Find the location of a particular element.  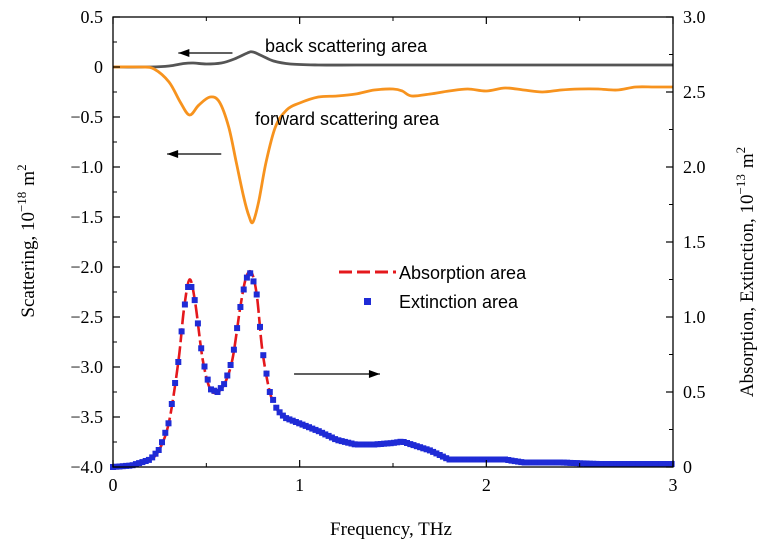

forward-scattering-label: forward scattering area is located at coordinates (347, 119).